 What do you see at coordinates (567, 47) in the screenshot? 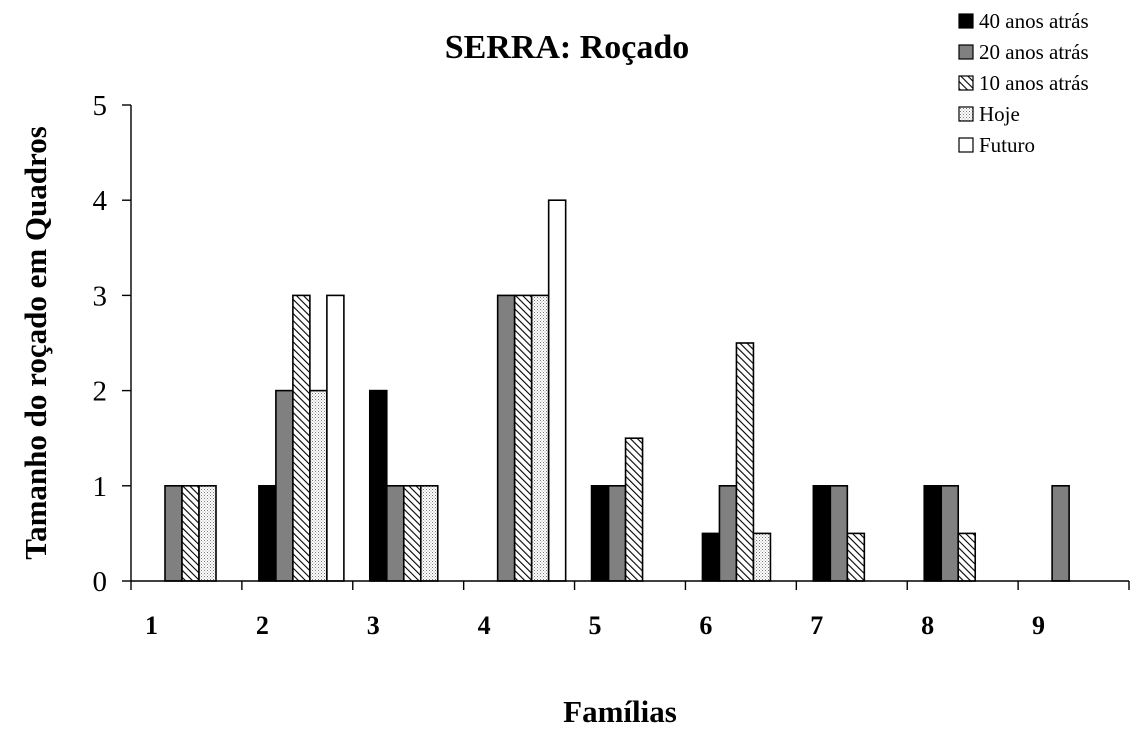
I see `chart-title: SERRA: Roçado` at bounding box center [567, 47].